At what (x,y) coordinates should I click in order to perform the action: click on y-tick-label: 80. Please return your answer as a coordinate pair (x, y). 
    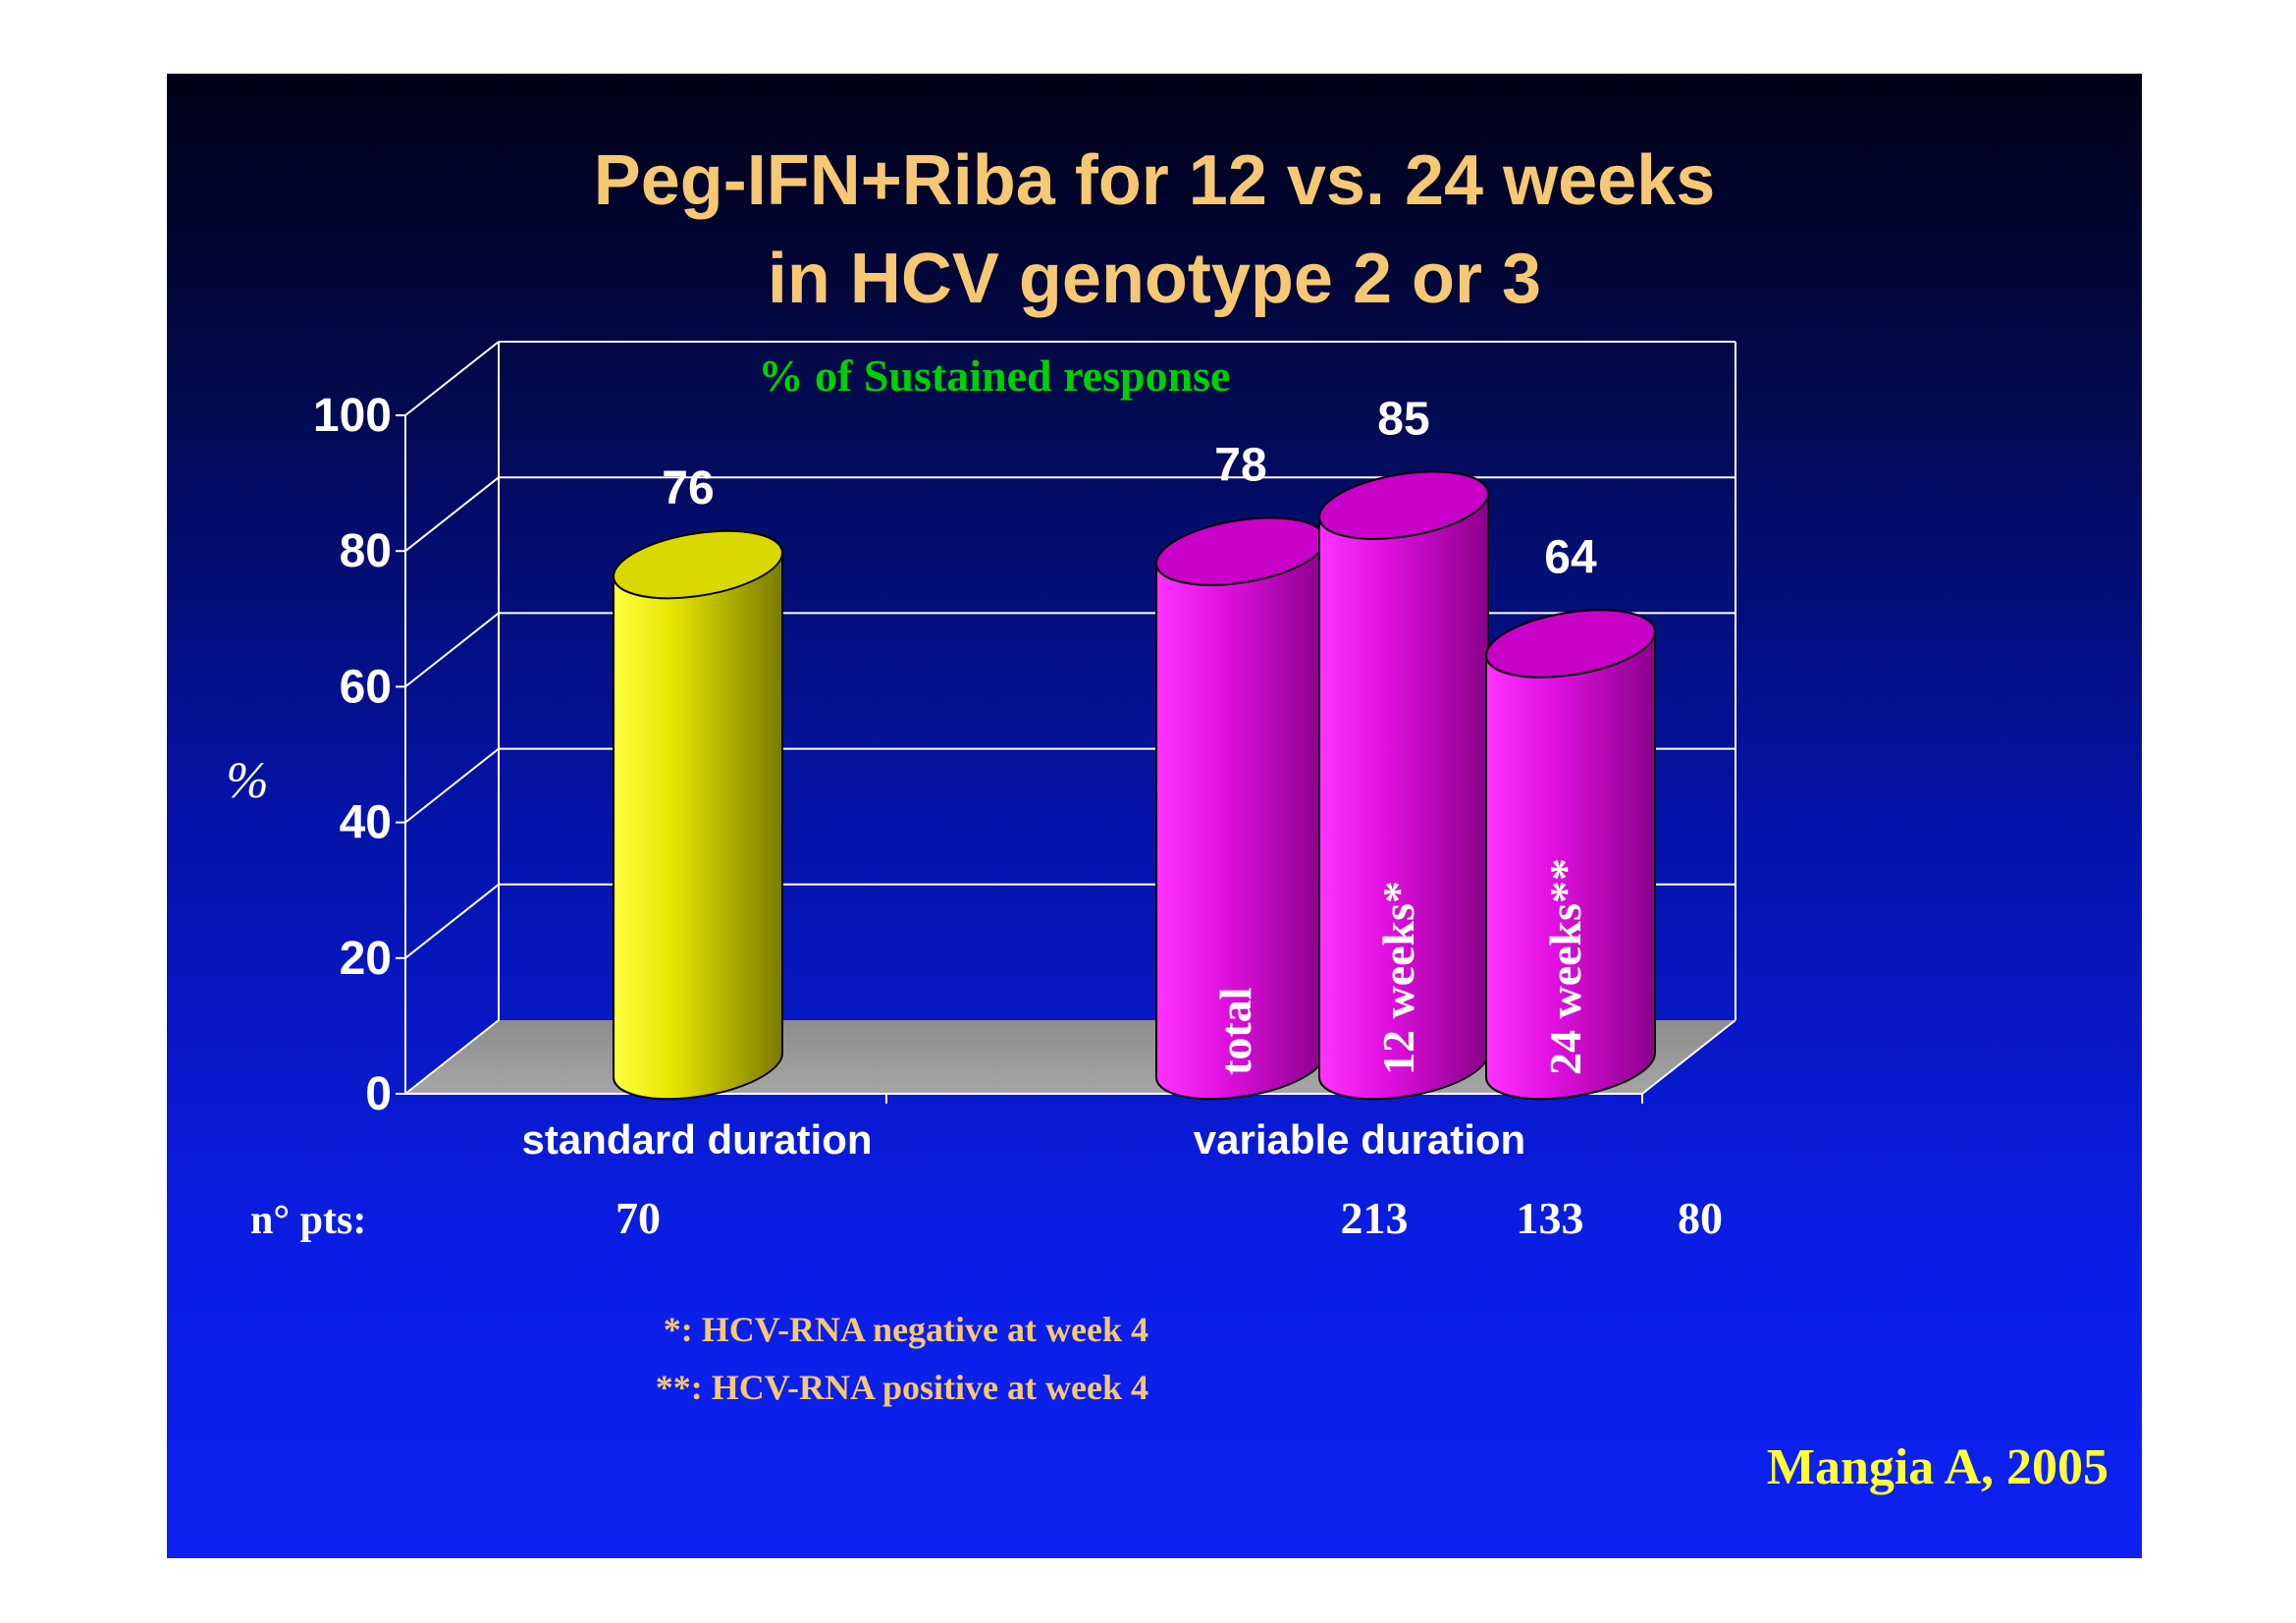
    Looking at the image, I should click on (366, 551).